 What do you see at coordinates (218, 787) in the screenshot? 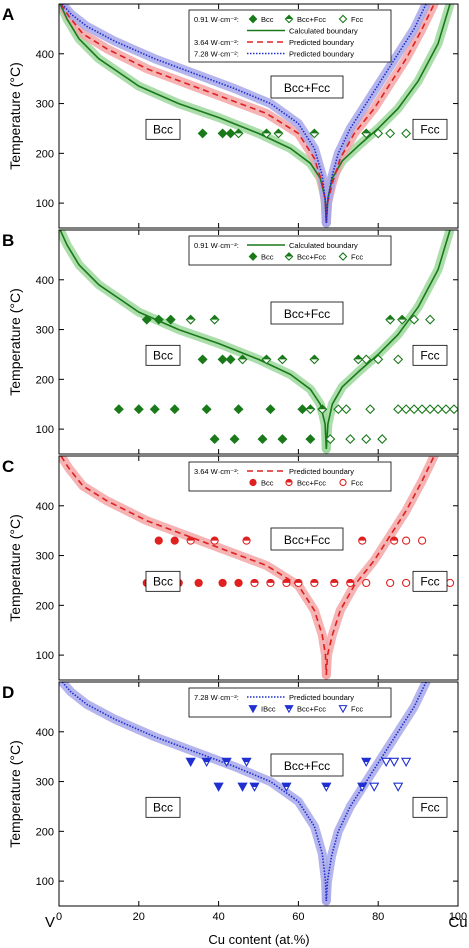
I see `data-point-triangle-full` at bounding box center [218, 787].